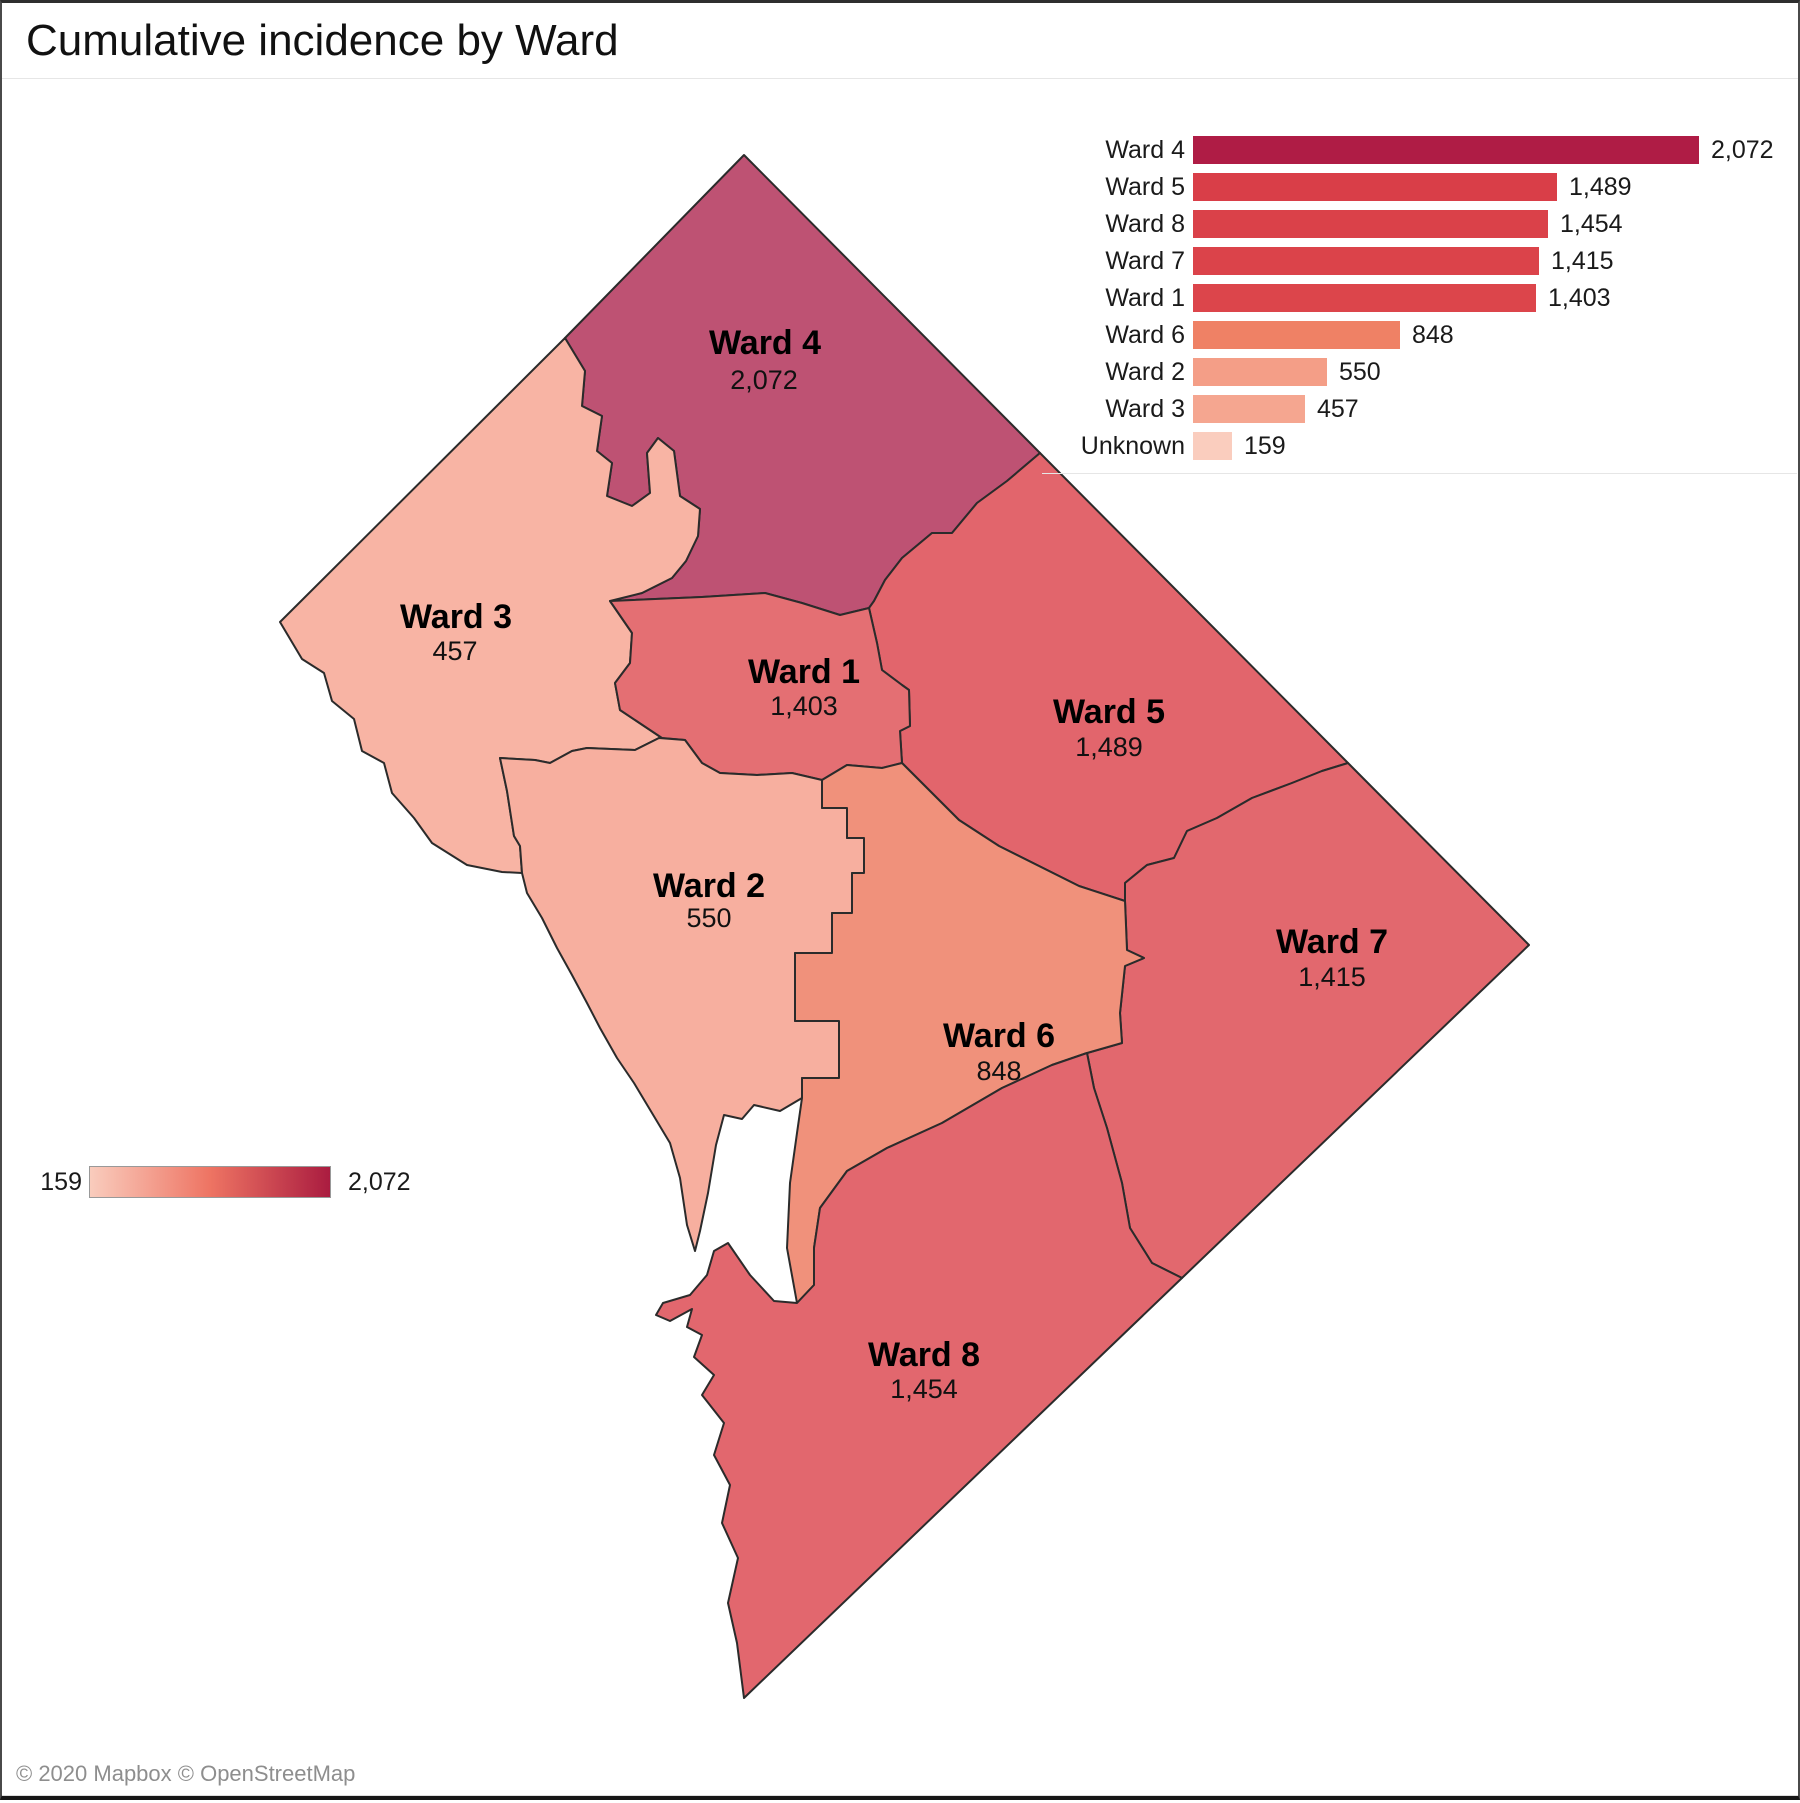 The width and height of the screenshot is (1800, 1803). What do you see at coordinates (1109, 747) in the screenshot?
I see `map-value-ward-5: 1,489` at bounding box center [1109, 747].